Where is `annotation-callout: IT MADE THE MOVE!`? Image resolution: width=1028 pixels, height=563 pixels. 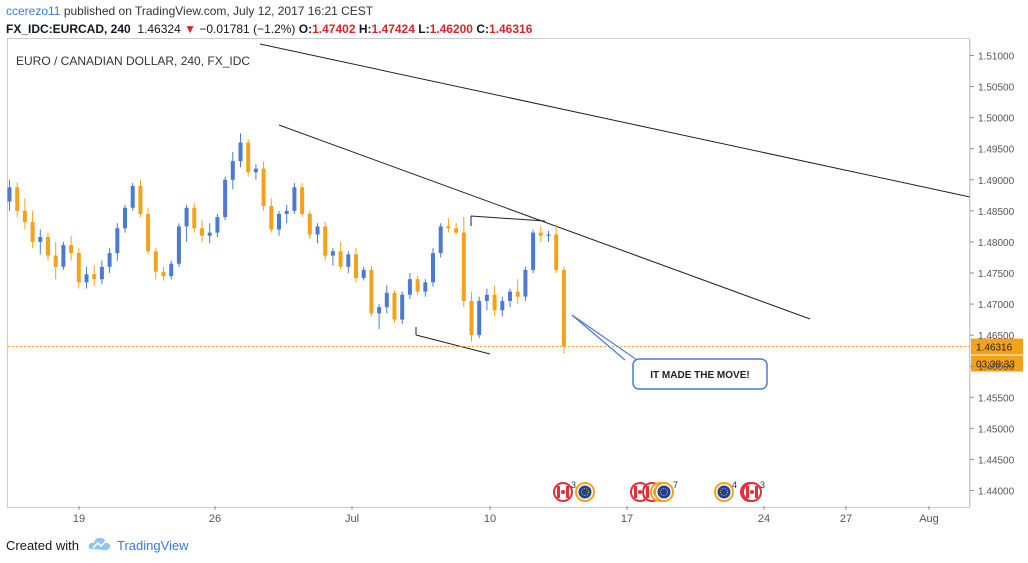
annotation-callout: IT MADE THE MOVE! is located at coordinates (669, 352).